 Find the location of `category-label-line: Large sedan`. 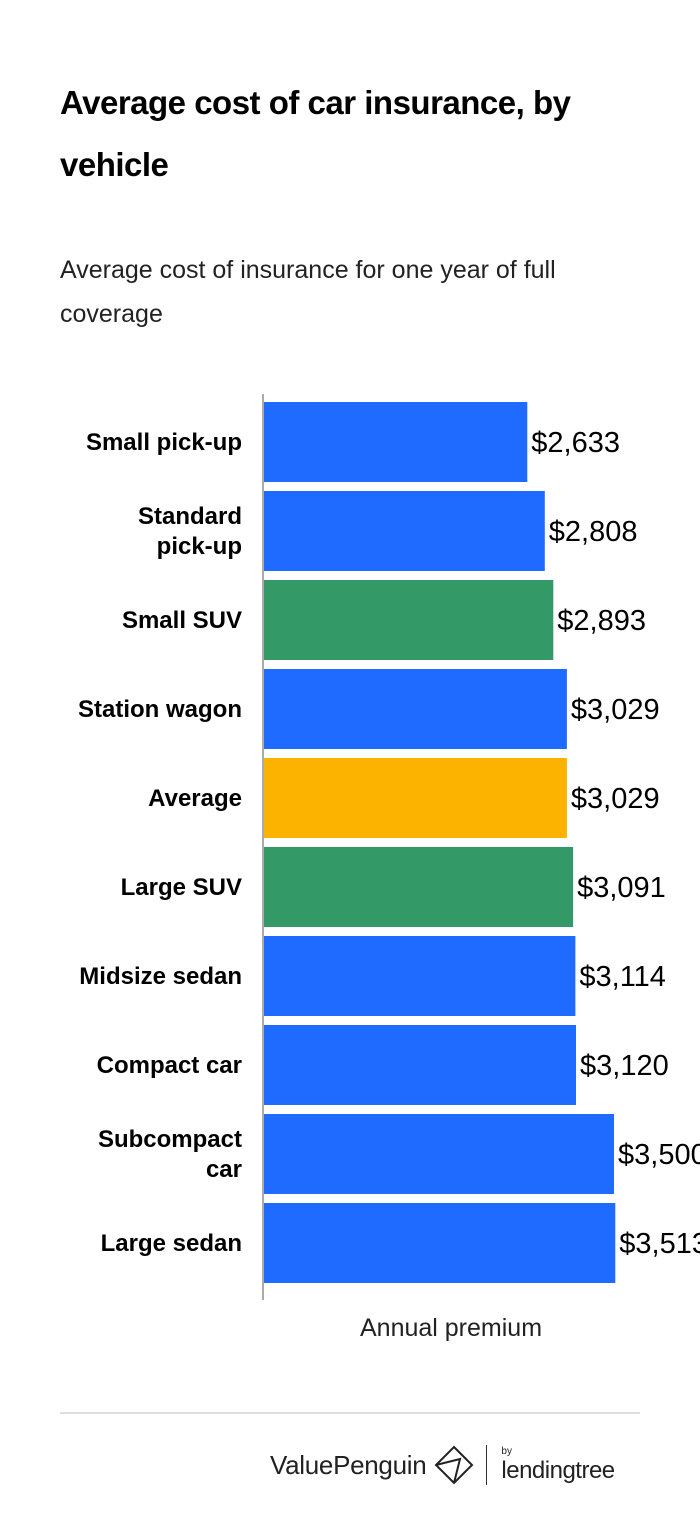

category-label-line: Large sedan is located at coordinates (171, 1243).